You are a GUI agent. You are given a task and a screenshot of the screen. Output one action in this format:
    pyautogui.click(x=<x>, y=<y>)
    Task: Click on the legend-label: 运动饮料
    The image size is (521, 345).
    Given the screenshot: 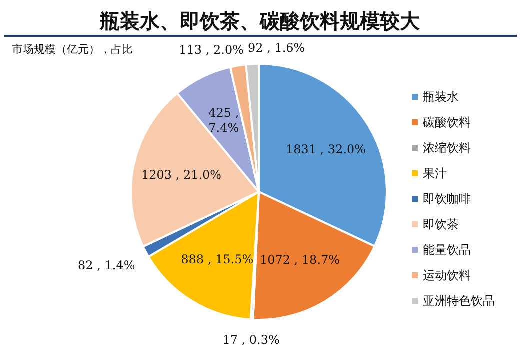 What is the action you would take?
    pyautogui.click(x=447, y=275)
    